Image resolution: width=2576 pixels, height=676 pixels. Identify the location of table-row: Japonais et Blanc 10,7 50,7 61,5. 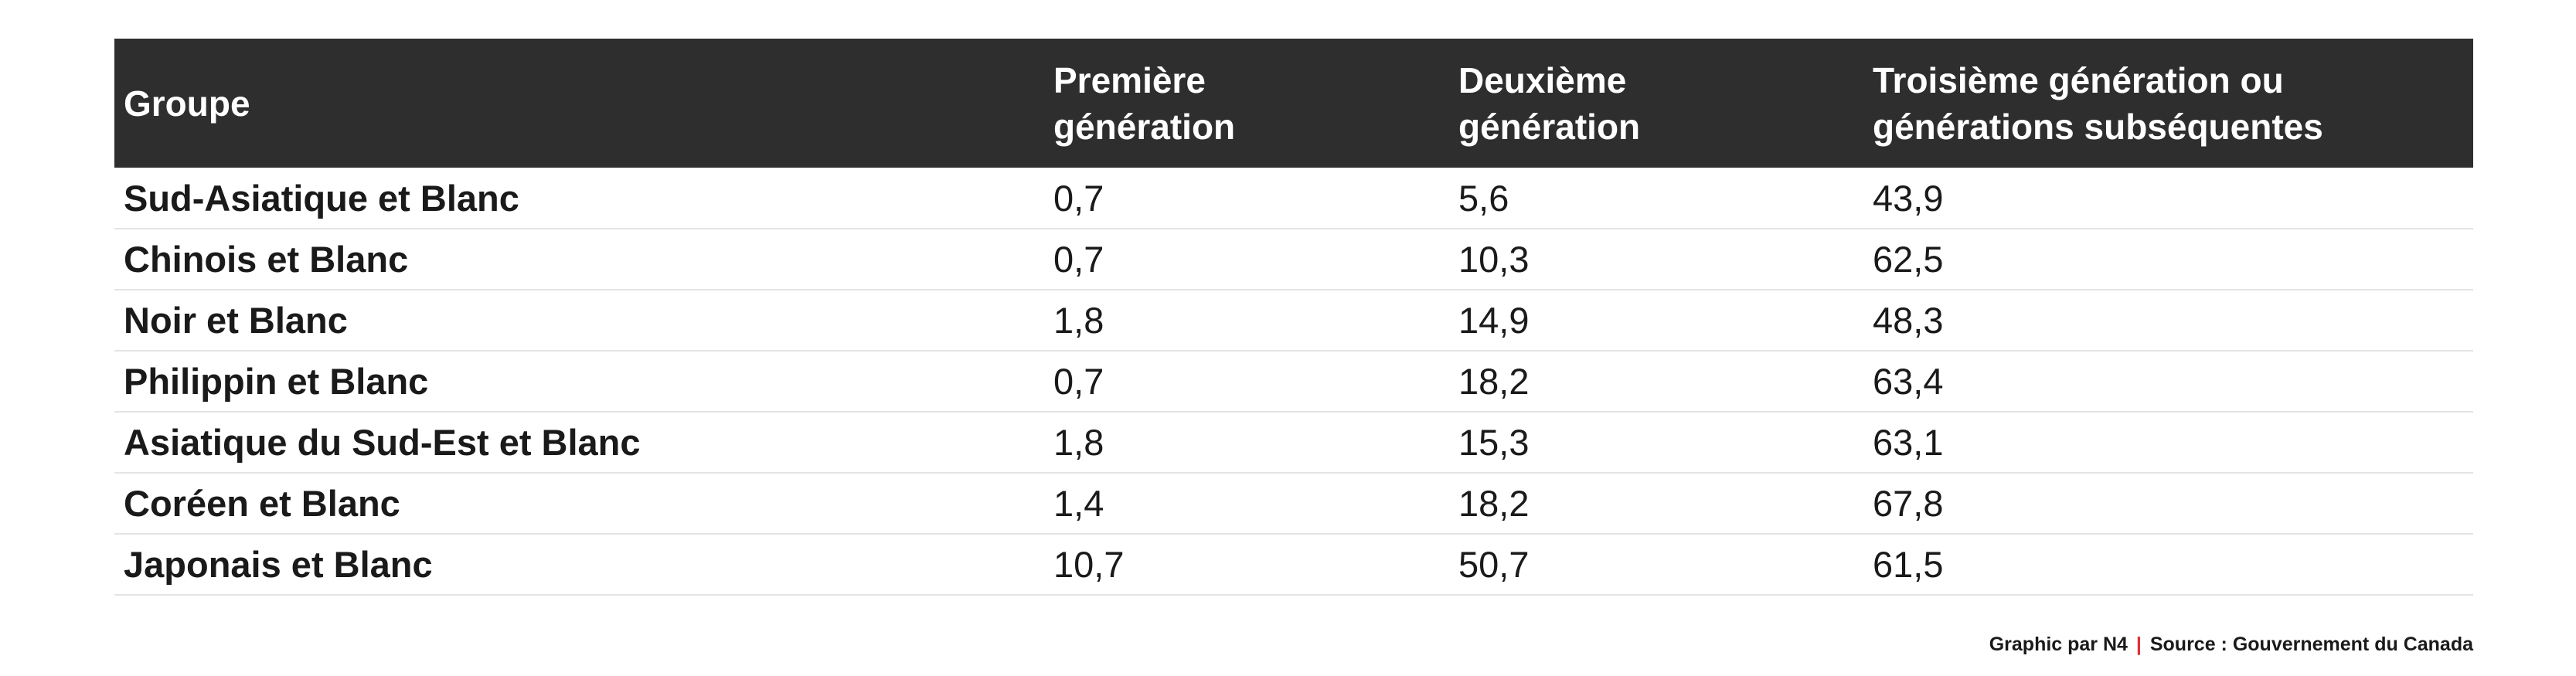
(1293, 564).